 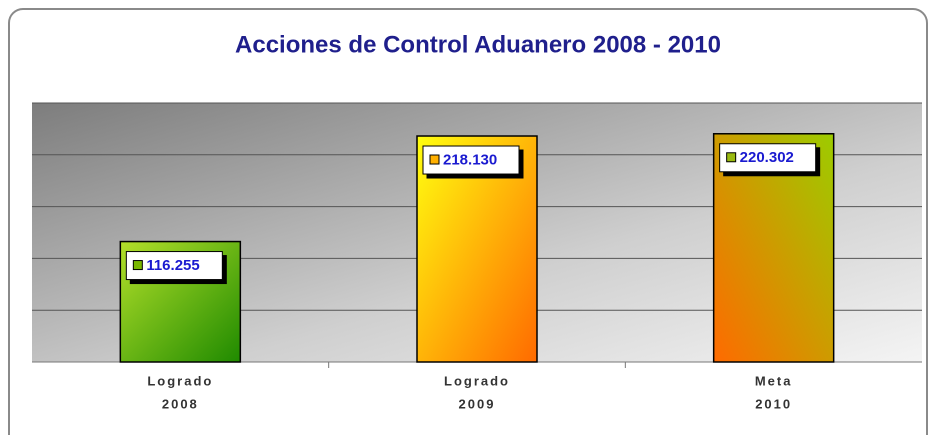 What do you see at coordinates (172, 265) in the screenshot?
I see `value-label: 116.255` at bounding box center [172, 265].